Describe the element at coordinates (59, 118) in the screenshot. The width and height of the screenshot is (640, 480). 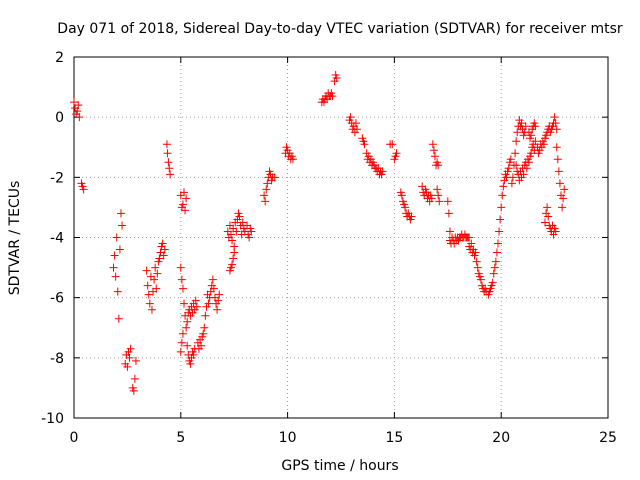
I see `y-tick-label: 0` at that location.